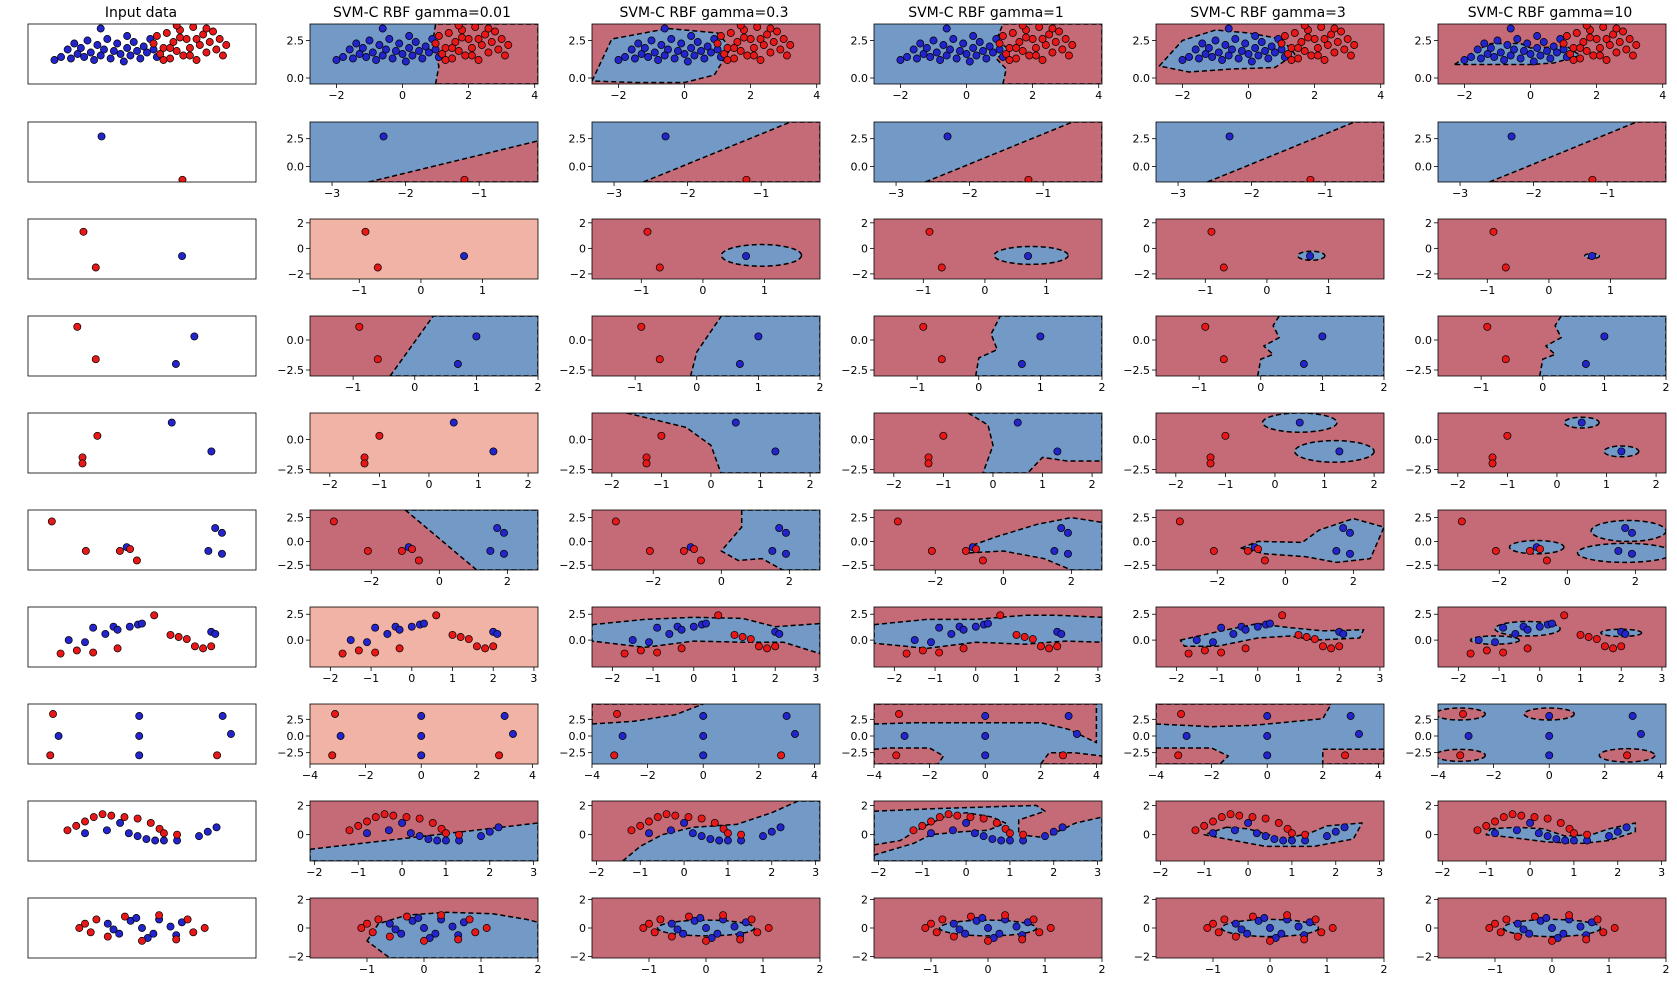 The width and height of the screenshot is (1677, 988). Describe the element at coordinates (296, 957) in the screenshot. I see `y-tick-label: −2` at that location.